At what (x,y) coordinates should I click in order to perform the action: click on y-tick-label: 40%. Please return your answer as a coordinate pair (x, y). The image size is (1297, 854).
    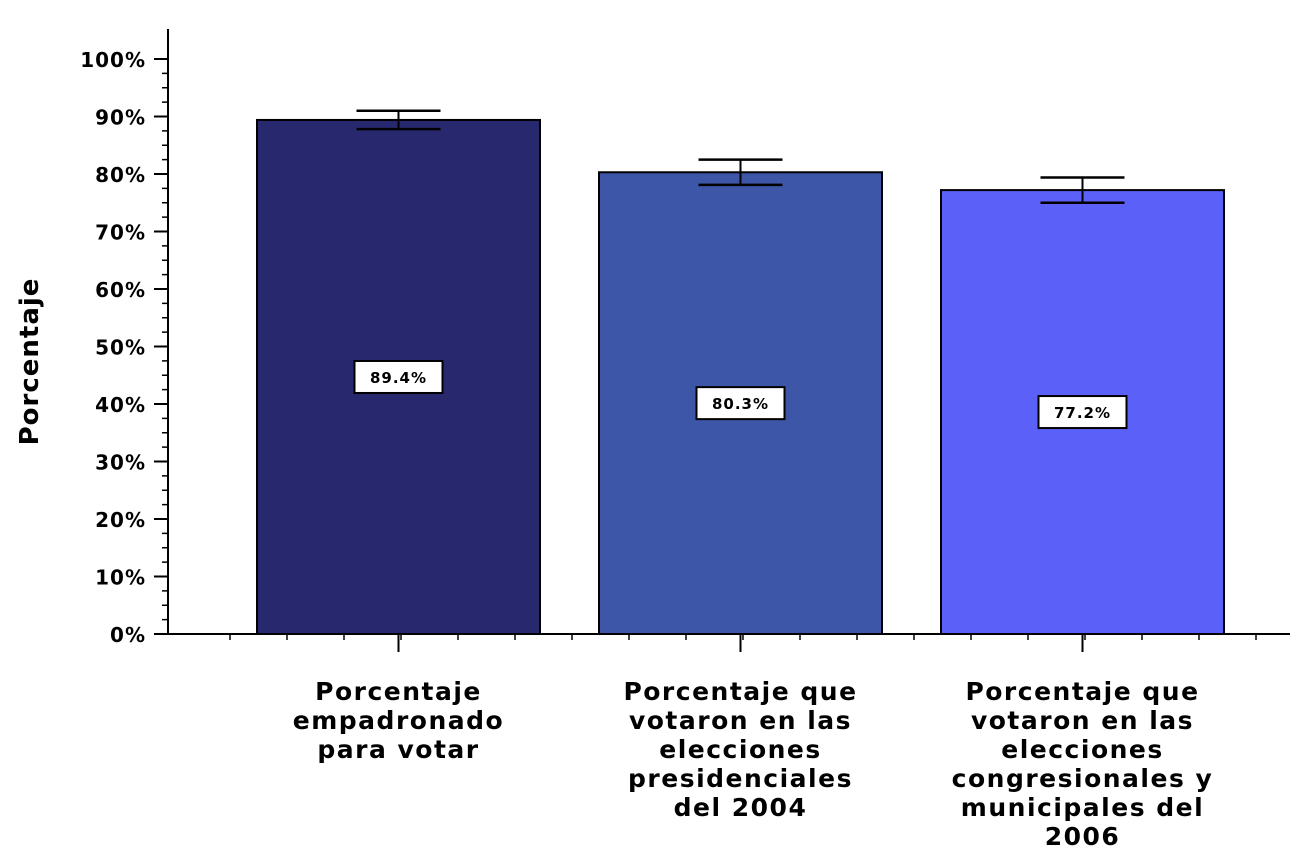
    Looking at the image, I should click on (120, 405).